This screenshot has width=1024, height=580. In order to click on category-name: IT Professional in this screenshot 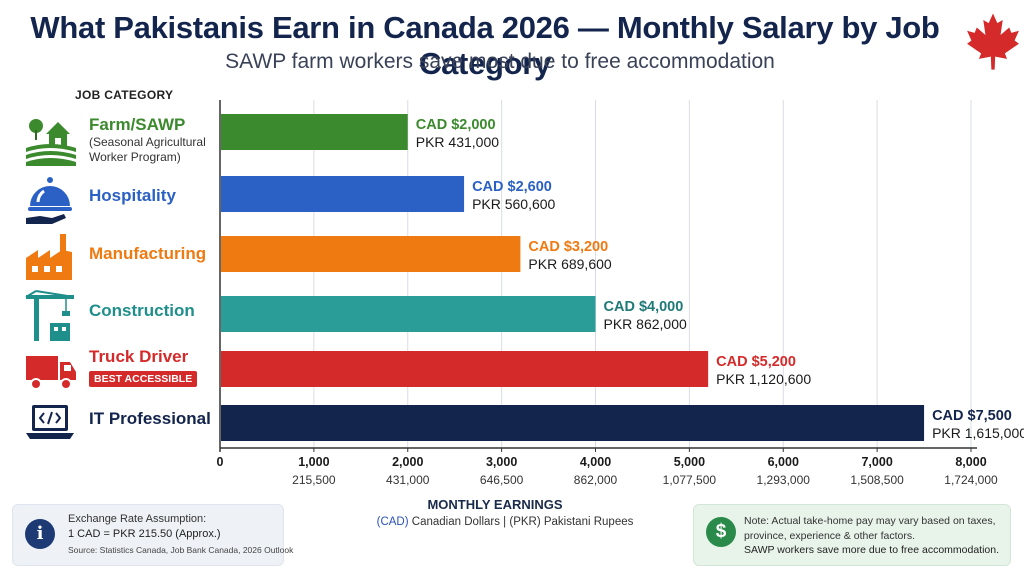, I will do `click(150, 418)`.